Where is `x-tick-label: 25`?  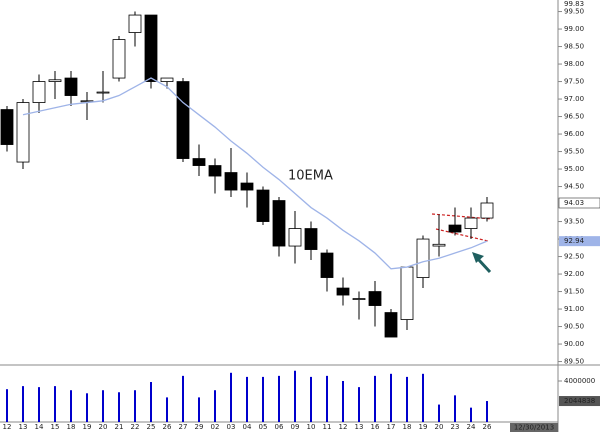
x-tick-label: 25 is located at coordinates (151, 427).